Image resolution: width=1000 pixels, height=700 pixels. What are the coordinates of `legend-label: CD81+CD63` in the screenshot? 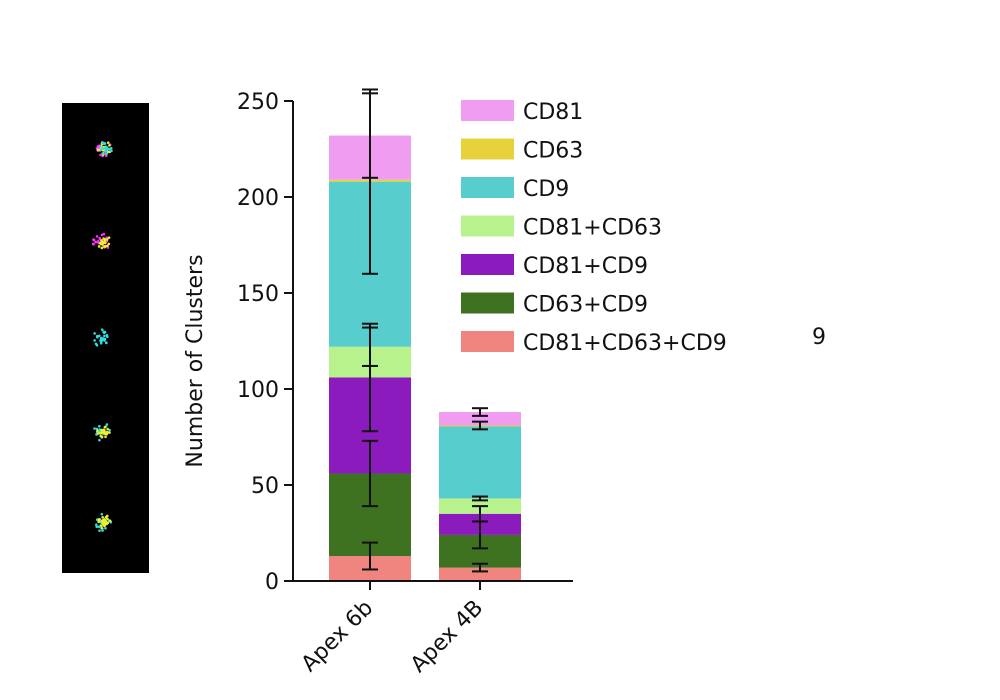 It's located at (592, 228).